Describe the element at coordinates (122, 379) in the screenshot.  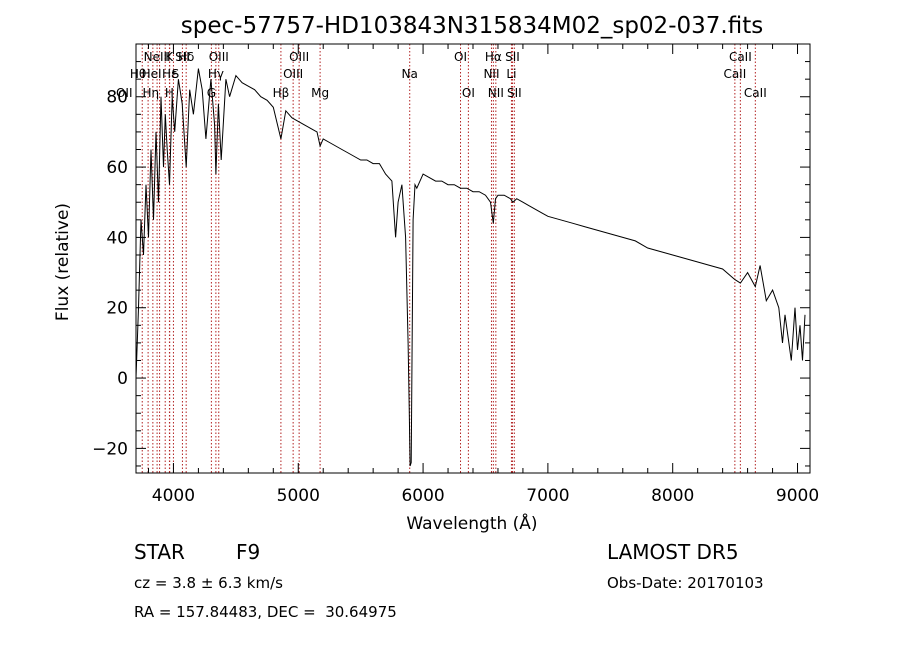
I see `y-tick-label-1: 0` at that location.